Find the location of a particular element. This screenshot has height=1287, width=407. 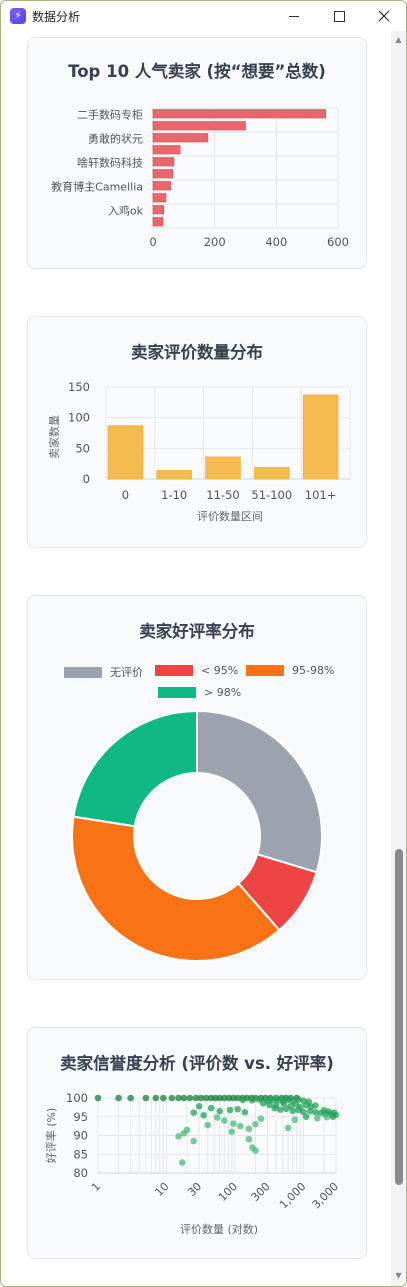

y-tick-label: 教育博主Camellia is located at coordinates (97, 187).